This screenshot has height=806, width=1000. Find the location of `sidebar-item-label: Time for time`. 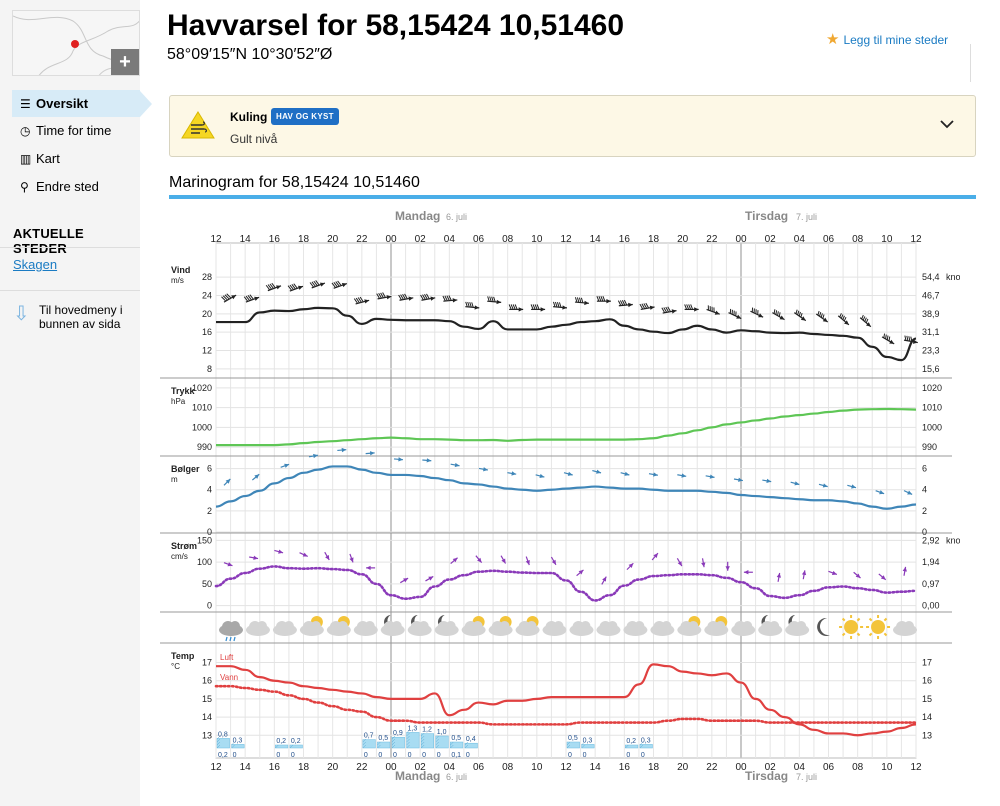

sidebar-item-label: Time for time is located at coordinates (74, 130).